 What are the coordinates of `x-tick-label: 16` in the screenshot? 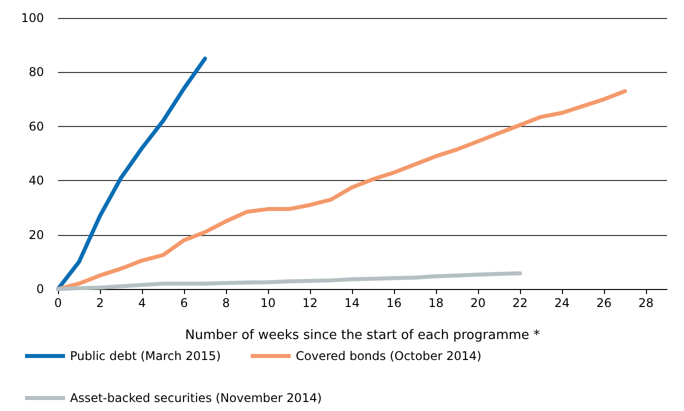 It's located at (394, 303).